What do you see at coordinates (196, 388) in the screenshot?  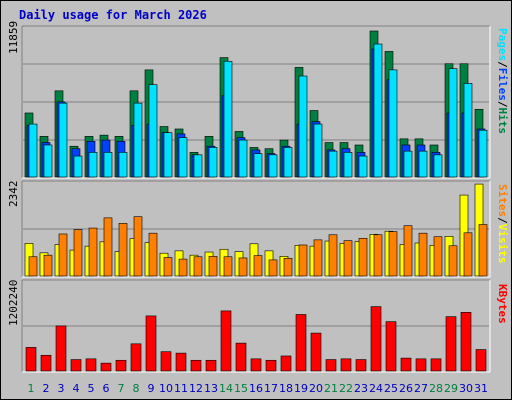 I see `day-label: 12` at bounding box center [196, 388].